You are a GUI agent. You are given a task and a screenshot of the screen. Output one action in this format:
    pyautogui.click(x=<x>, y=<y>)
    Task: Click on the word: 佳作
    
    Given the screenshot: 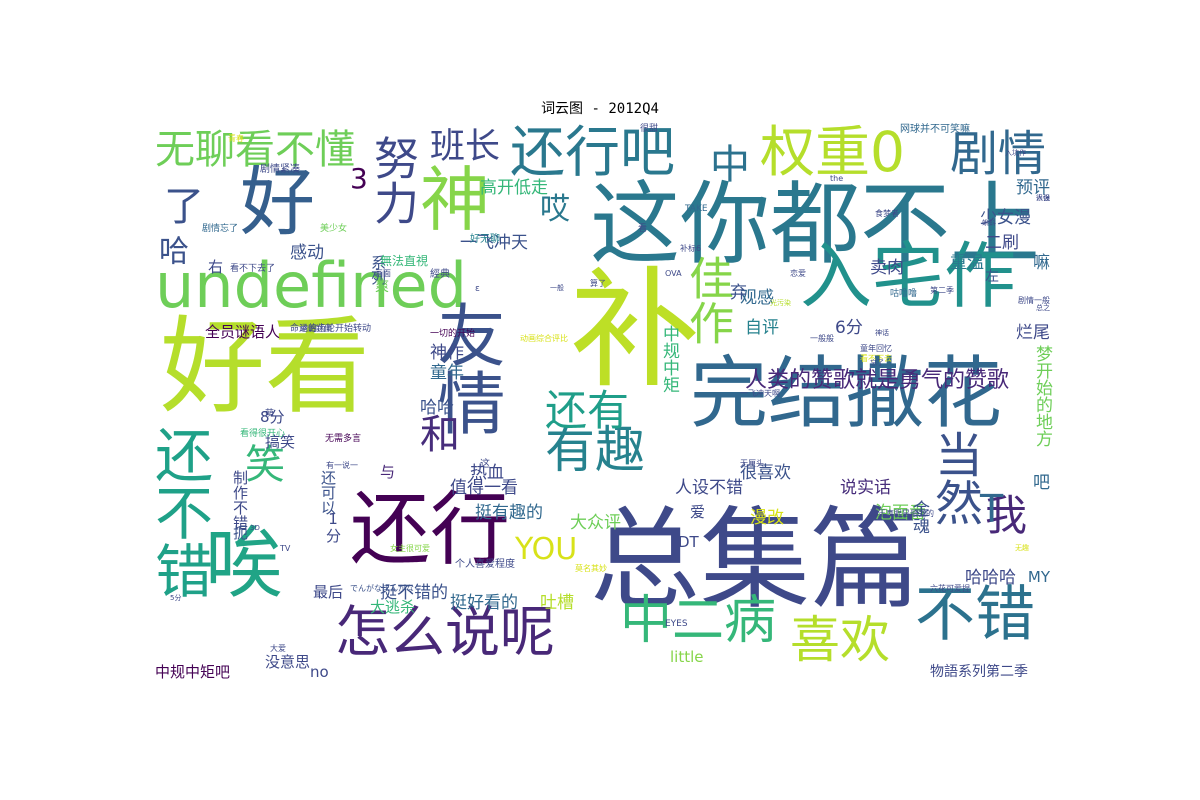 What is the action you would take?
    pyautogui.click(x=707, y=300)
    